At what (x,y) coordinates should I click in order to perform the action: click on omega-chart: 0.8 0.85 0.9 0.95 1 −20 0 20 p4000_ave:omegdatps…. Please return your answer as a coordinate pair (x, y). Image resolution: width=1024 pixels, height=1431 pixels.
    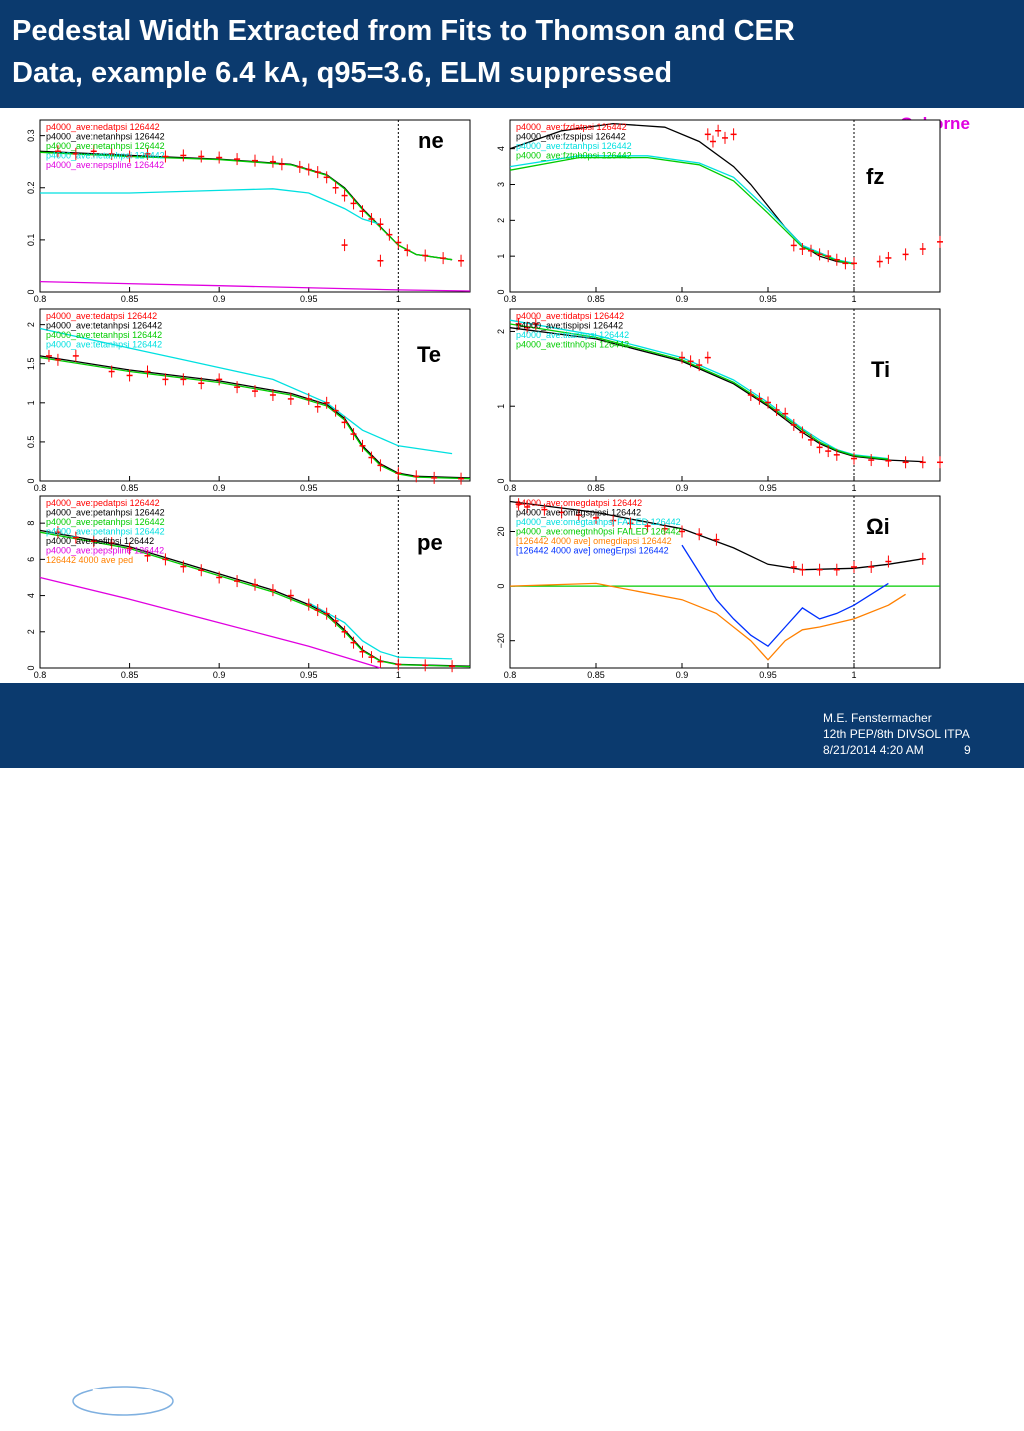
    Looking at the image, I should click on (718, 586).